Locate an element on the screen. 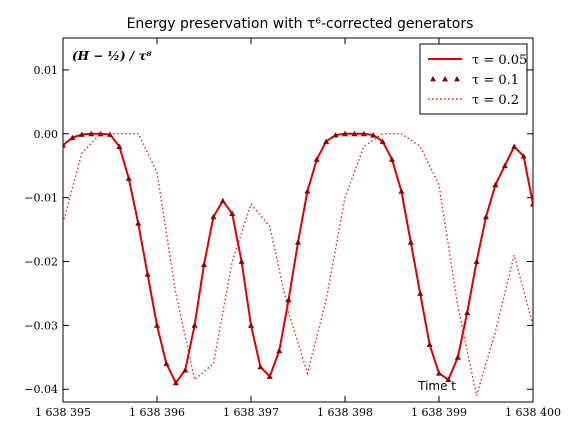 The image size is (578, 437). x-tick-label: 1 638 397 is located at coordinates (251, 412).